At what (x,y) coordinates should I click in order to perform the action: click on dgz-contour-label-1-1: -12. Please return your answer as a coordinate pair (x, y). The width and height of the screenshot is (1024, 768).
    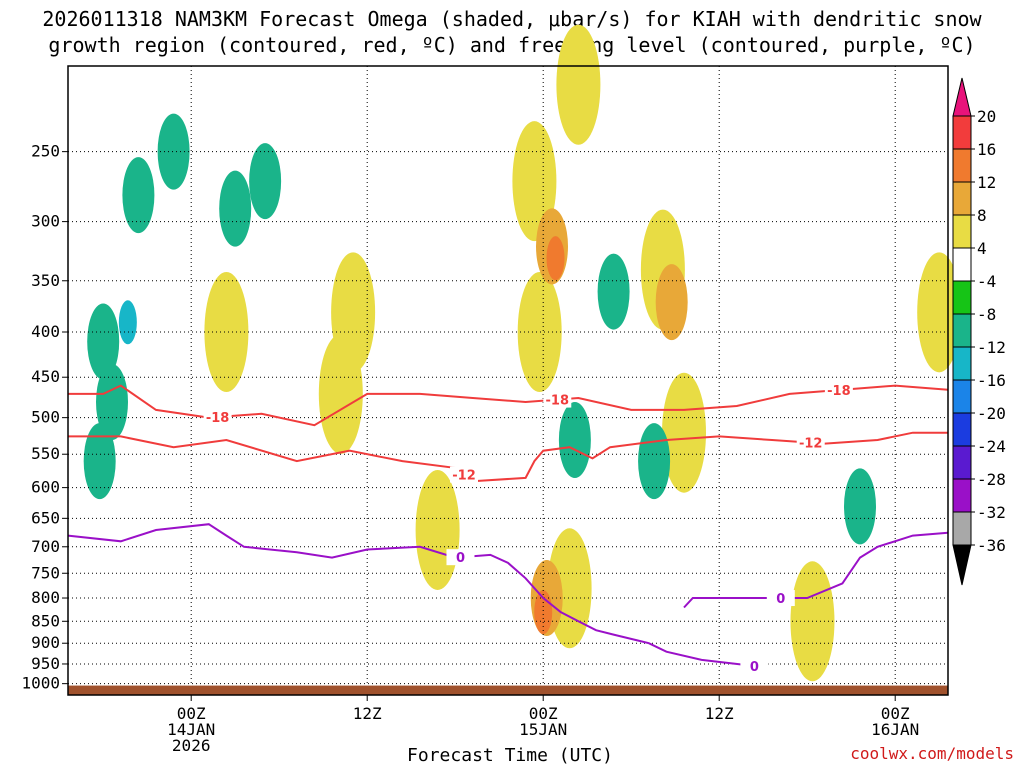
    Looking at the image, I should click on (811, 444).